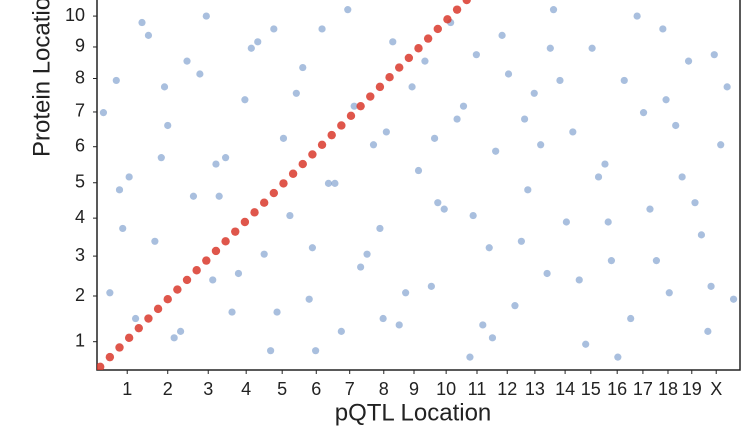  What do you see at coordinates (208, 389) in the screenshot?
I see `x-tick-label: 3` at bounding box center [208, 389].